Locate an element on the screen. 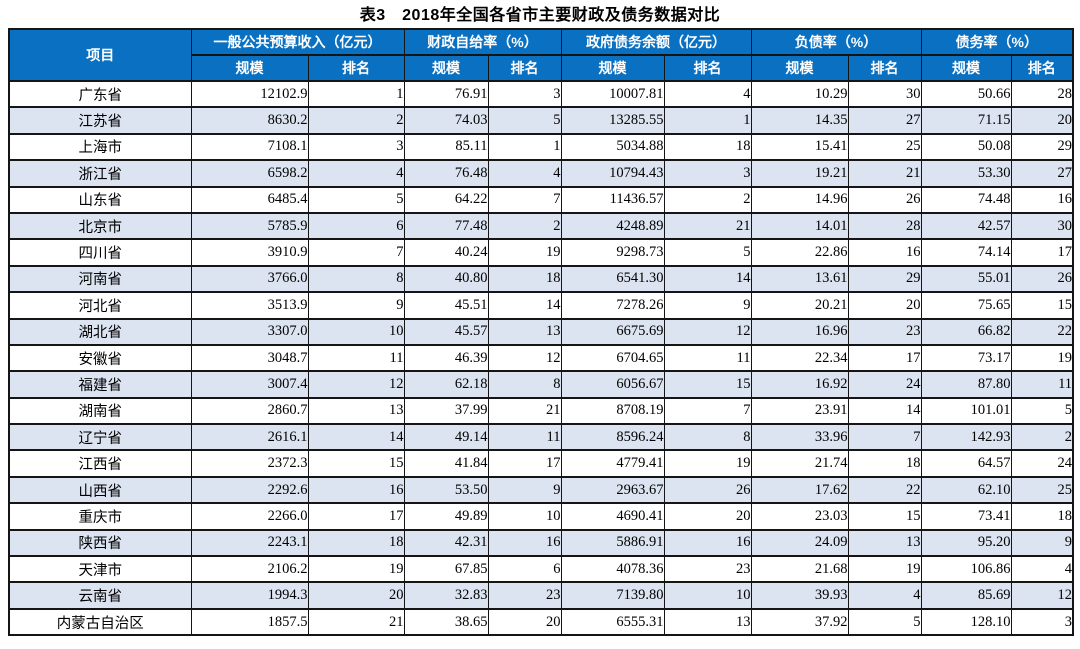  liability-ratio-rank-cell: 7 is located at coordinates (884, 437).